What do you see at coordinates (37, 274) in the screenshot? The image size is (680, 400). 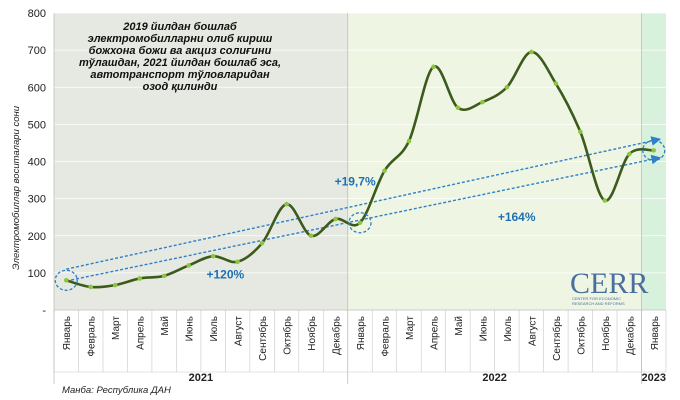 I see `y-tick-label: 100` at bounding box center [37, 274].